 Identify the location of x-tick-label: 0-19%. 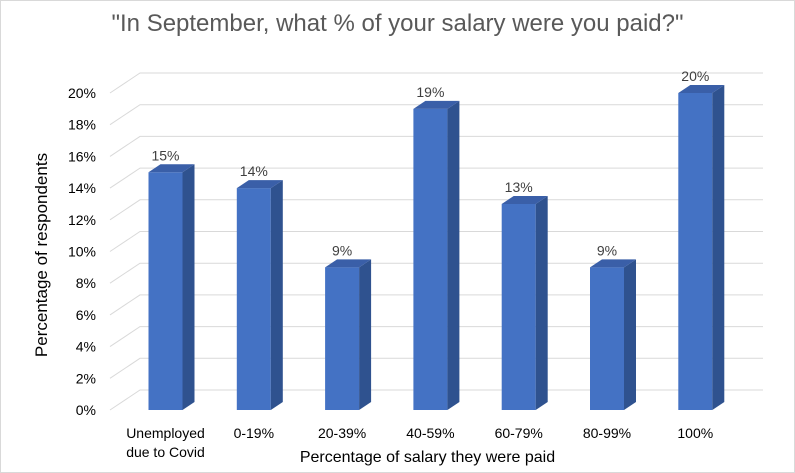
(254, 433).